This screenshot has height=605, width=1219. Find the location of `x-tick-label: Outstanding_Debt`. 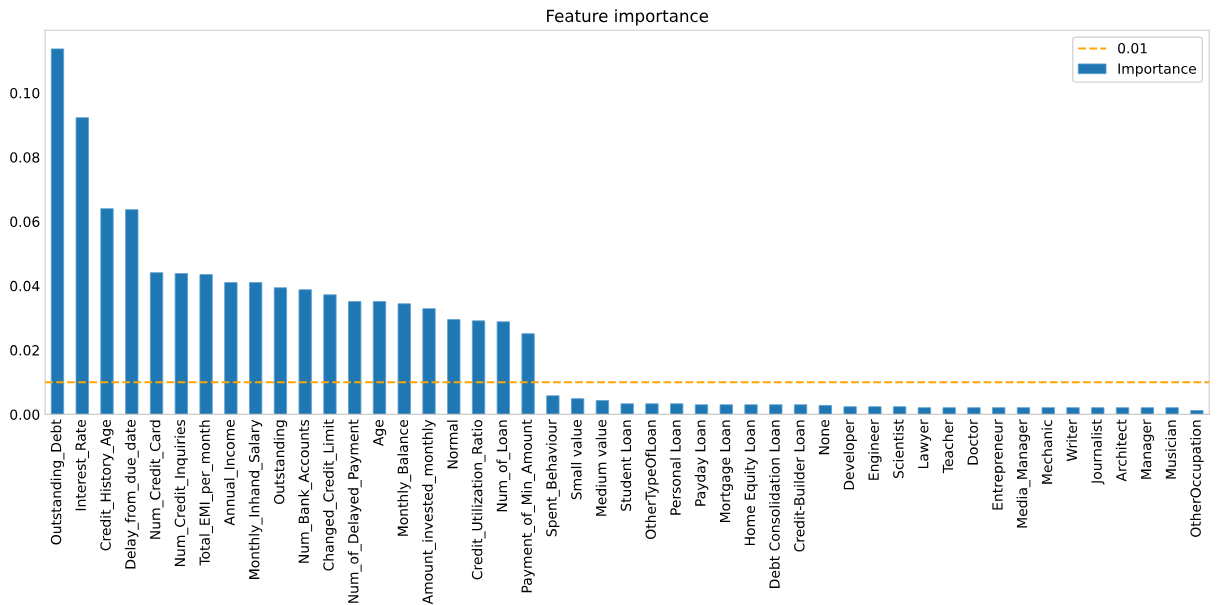

x-tick-label: Outstanding_Debt is located at coordinates (57, 482).